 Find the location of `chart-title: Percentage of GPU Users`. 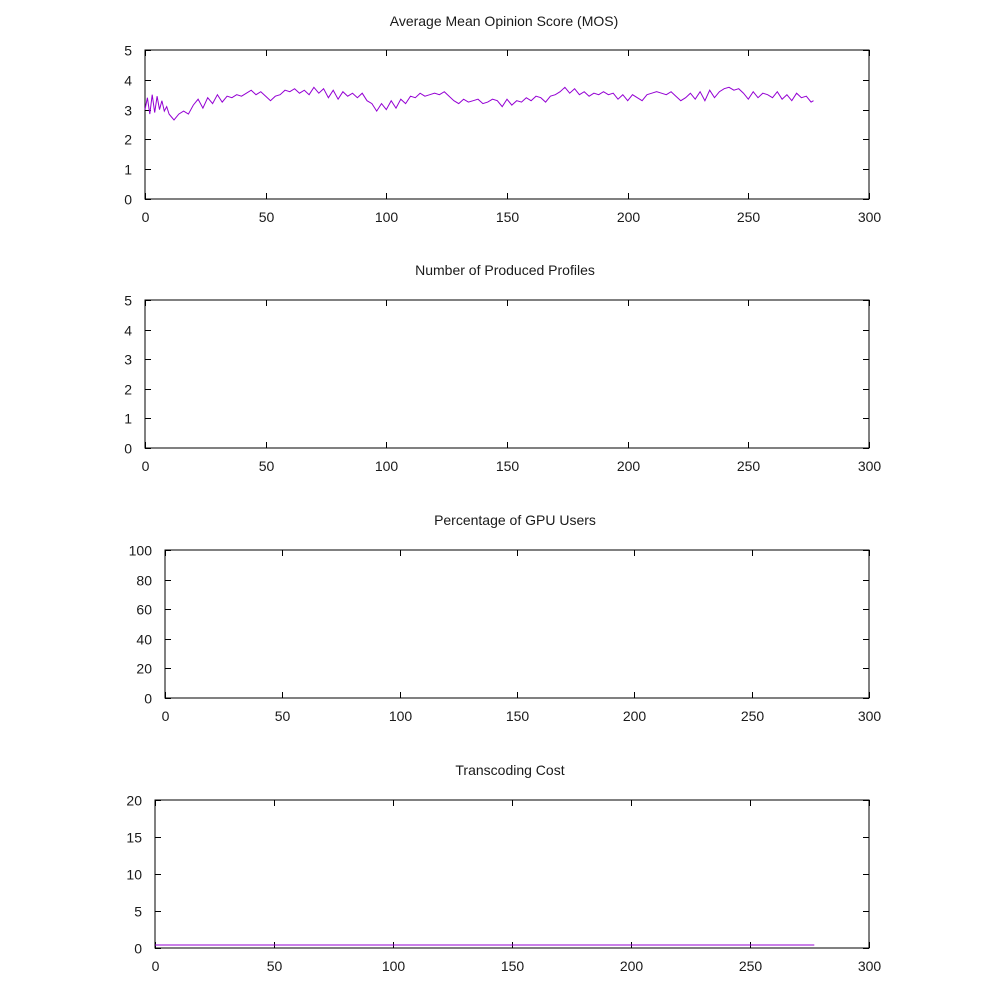

chart-title: Percentage of GPU Users is located at coordinates (515, 520).